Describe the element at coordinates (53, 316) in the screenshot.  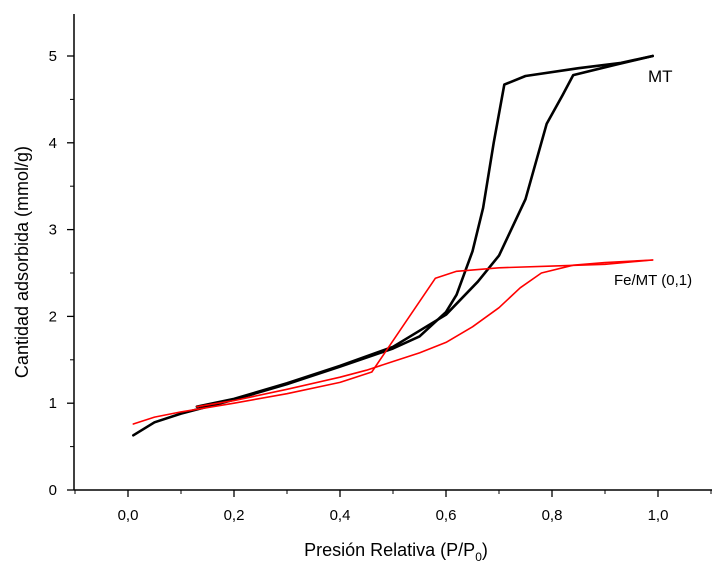
I see `y-tick-label: 2` at that location.